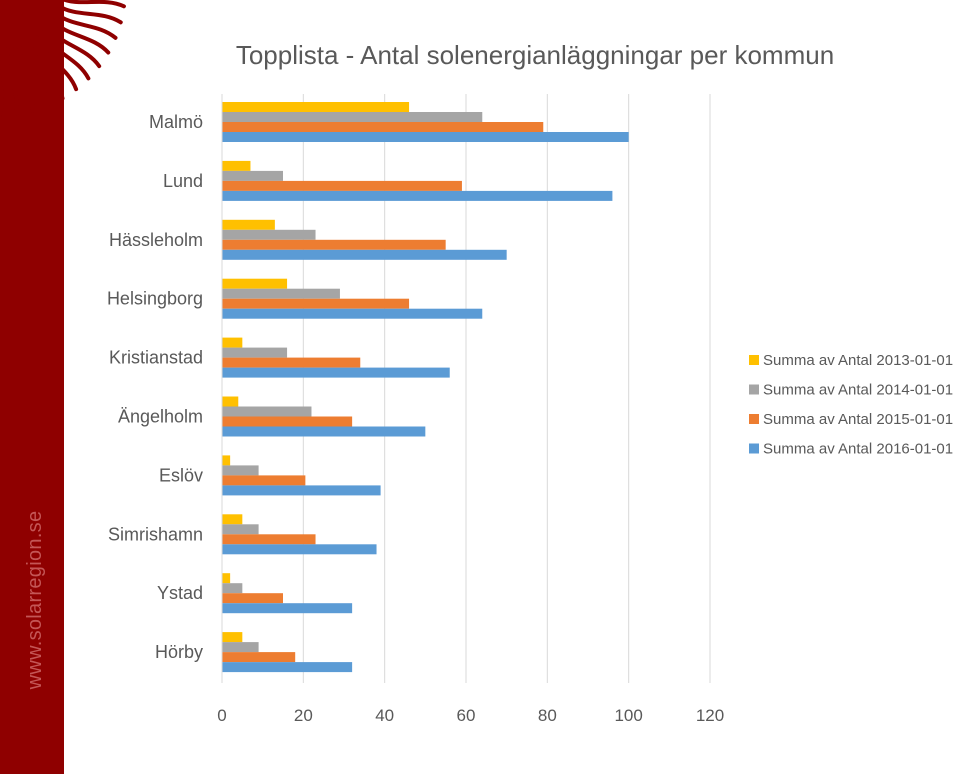 This screenshot has width=960, height=774. I want to click on x-tick-label: 120, so click(710, 715).